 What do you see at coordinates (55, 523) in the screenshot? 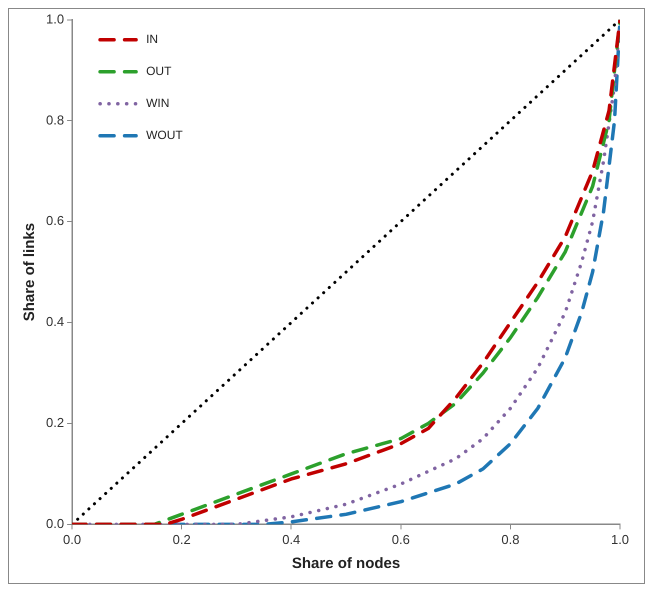
I see `y-tick-label: 0.0` at bounding box center [55, 523].